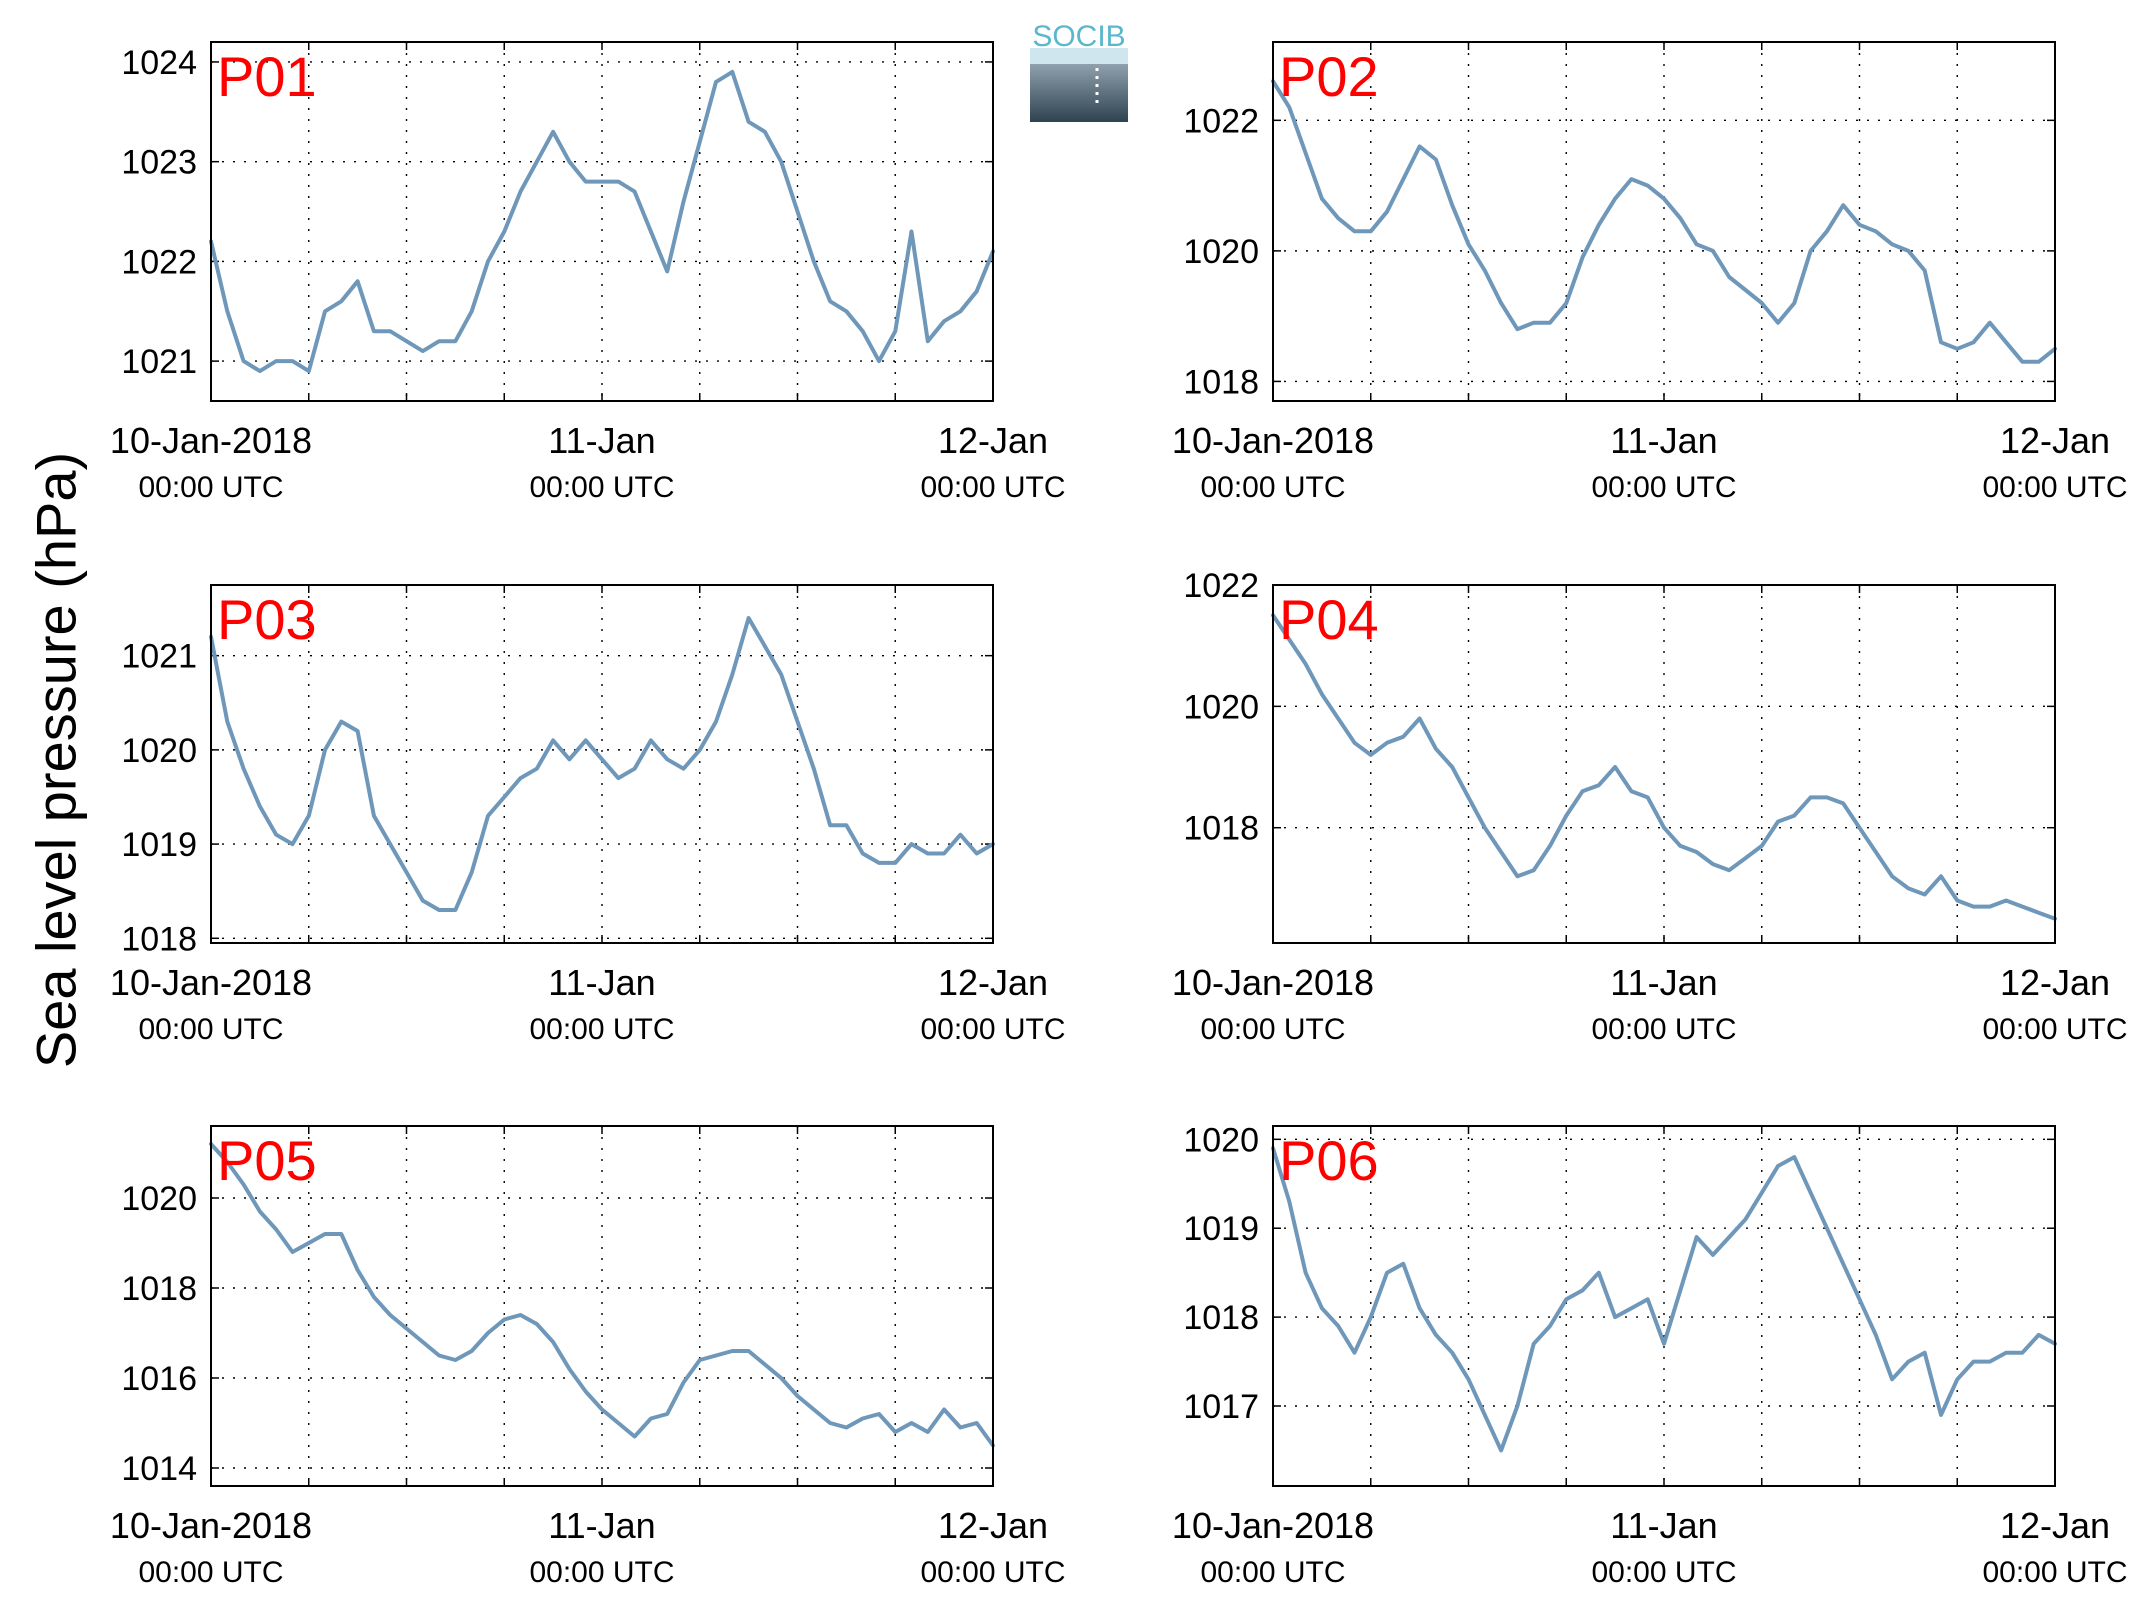 This screenshot has height=1608, width=2138. What do you see at coordinates (1221, 1407) in the screenshot?
I see `y-tick-label: 1017` at bounding box center [1221, 1407].